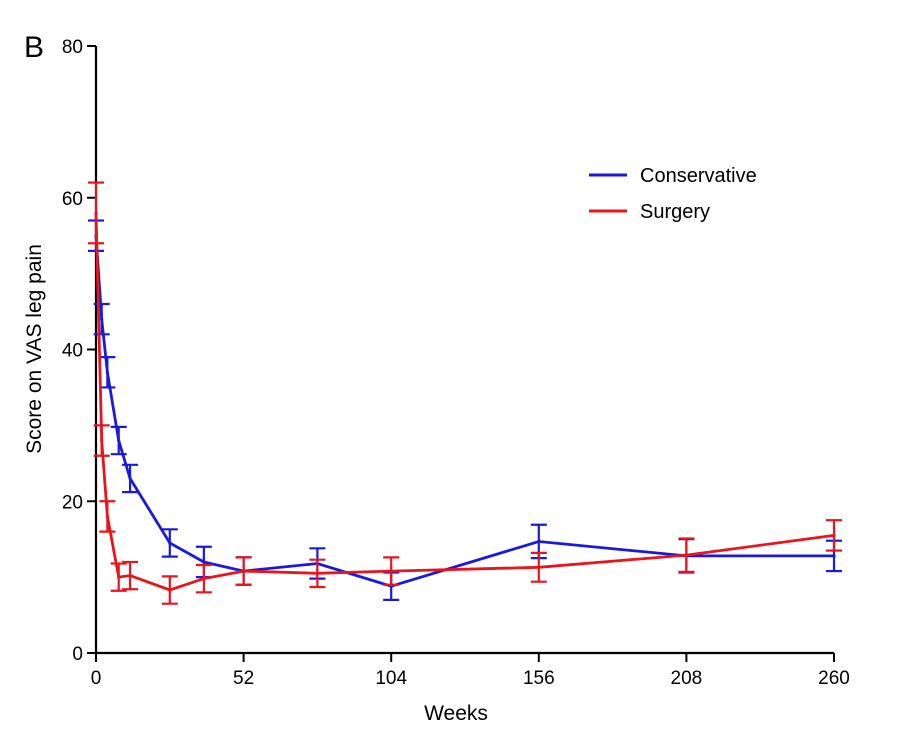 The width and height of the screenshot is (900, 740). What do you see at coordinates (456, 713) in the screenshot?
I see `x-axis-title: Weeks` at bounding box center [456, 713].